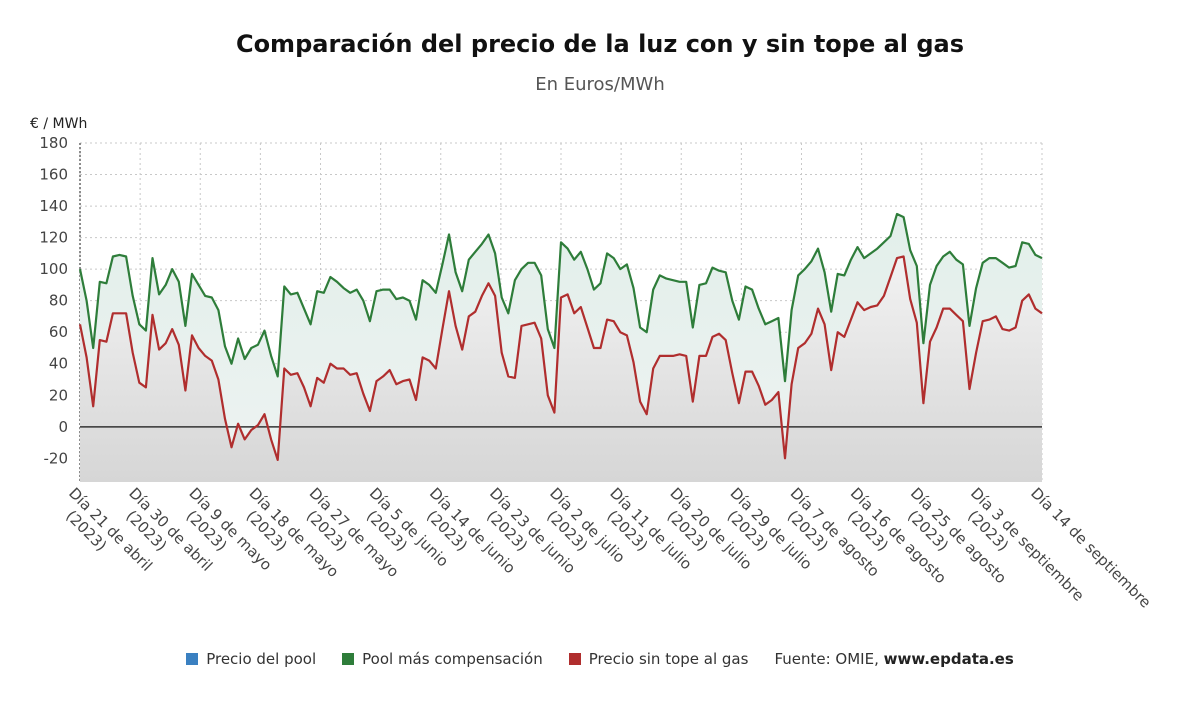 Image resolution: width=1200 pixels, height=705 pixels. Describe the element at coordinates (348, 659) in the screenshot. I see `legend-swatch-green` at that location.